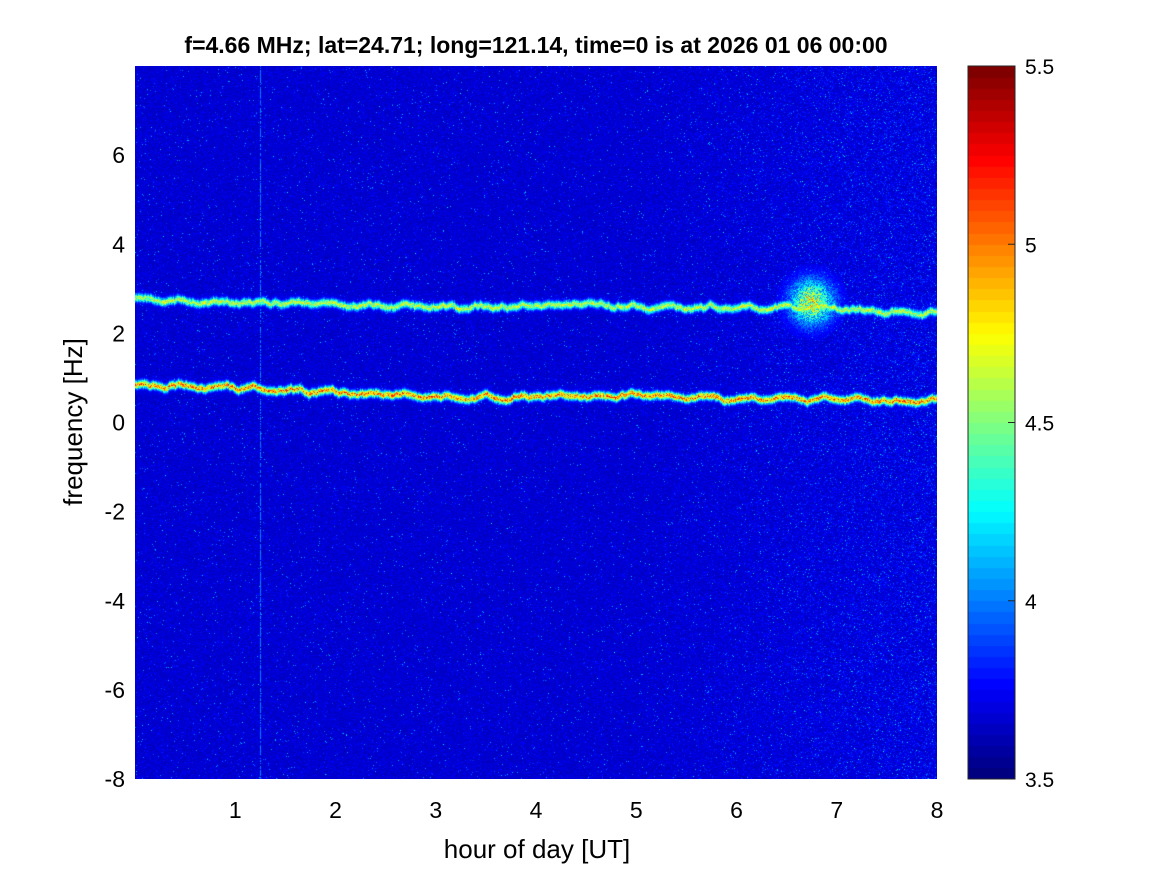  I want to click on colorbar-tick-label: 4, so click(1031, 602).